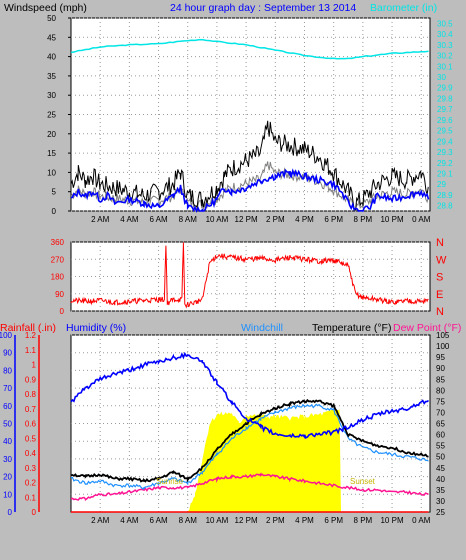 This screenshot has height=560, width=466. I want to click on wind-tick-10: 50, so click(51, 18).